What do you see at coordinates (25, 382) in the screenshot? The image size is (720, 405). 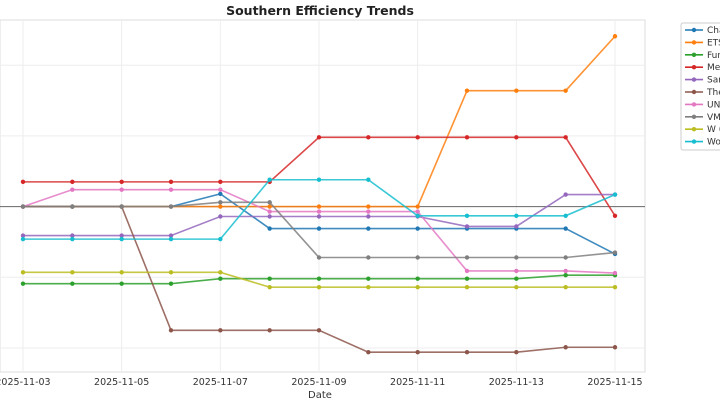 I see `x-tick-label: 2025-11-03` at bounding box center [25, 382].